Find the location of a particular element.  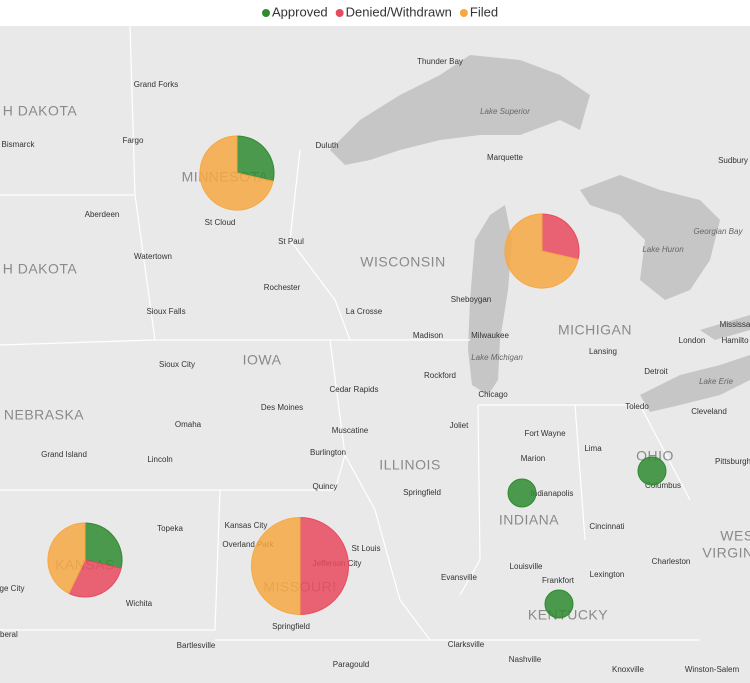

state-label: IOWA is located at coordinates (262, 360).